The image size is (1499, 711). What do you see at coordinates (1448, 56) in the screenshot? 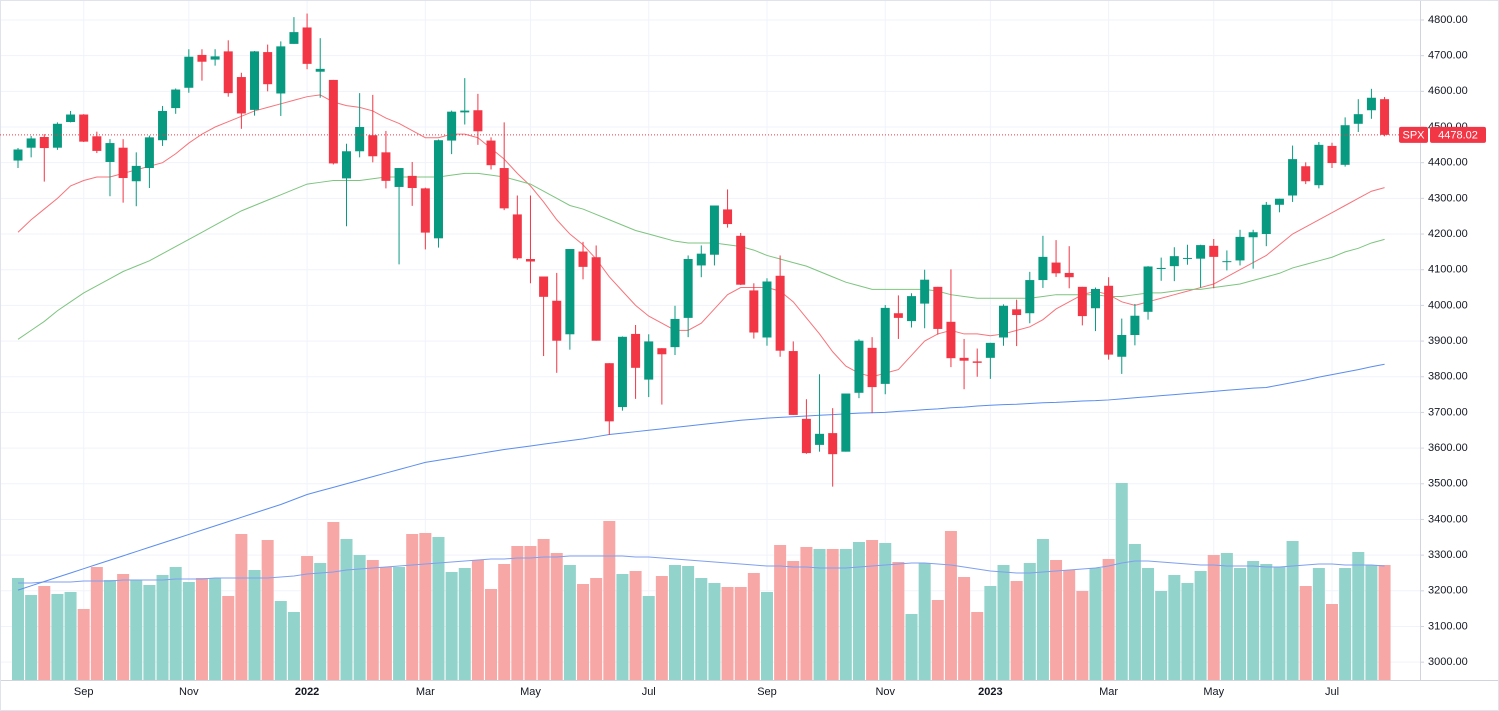
I see `y-tick-label: 4700.00` at bounding box center [1448, 56].